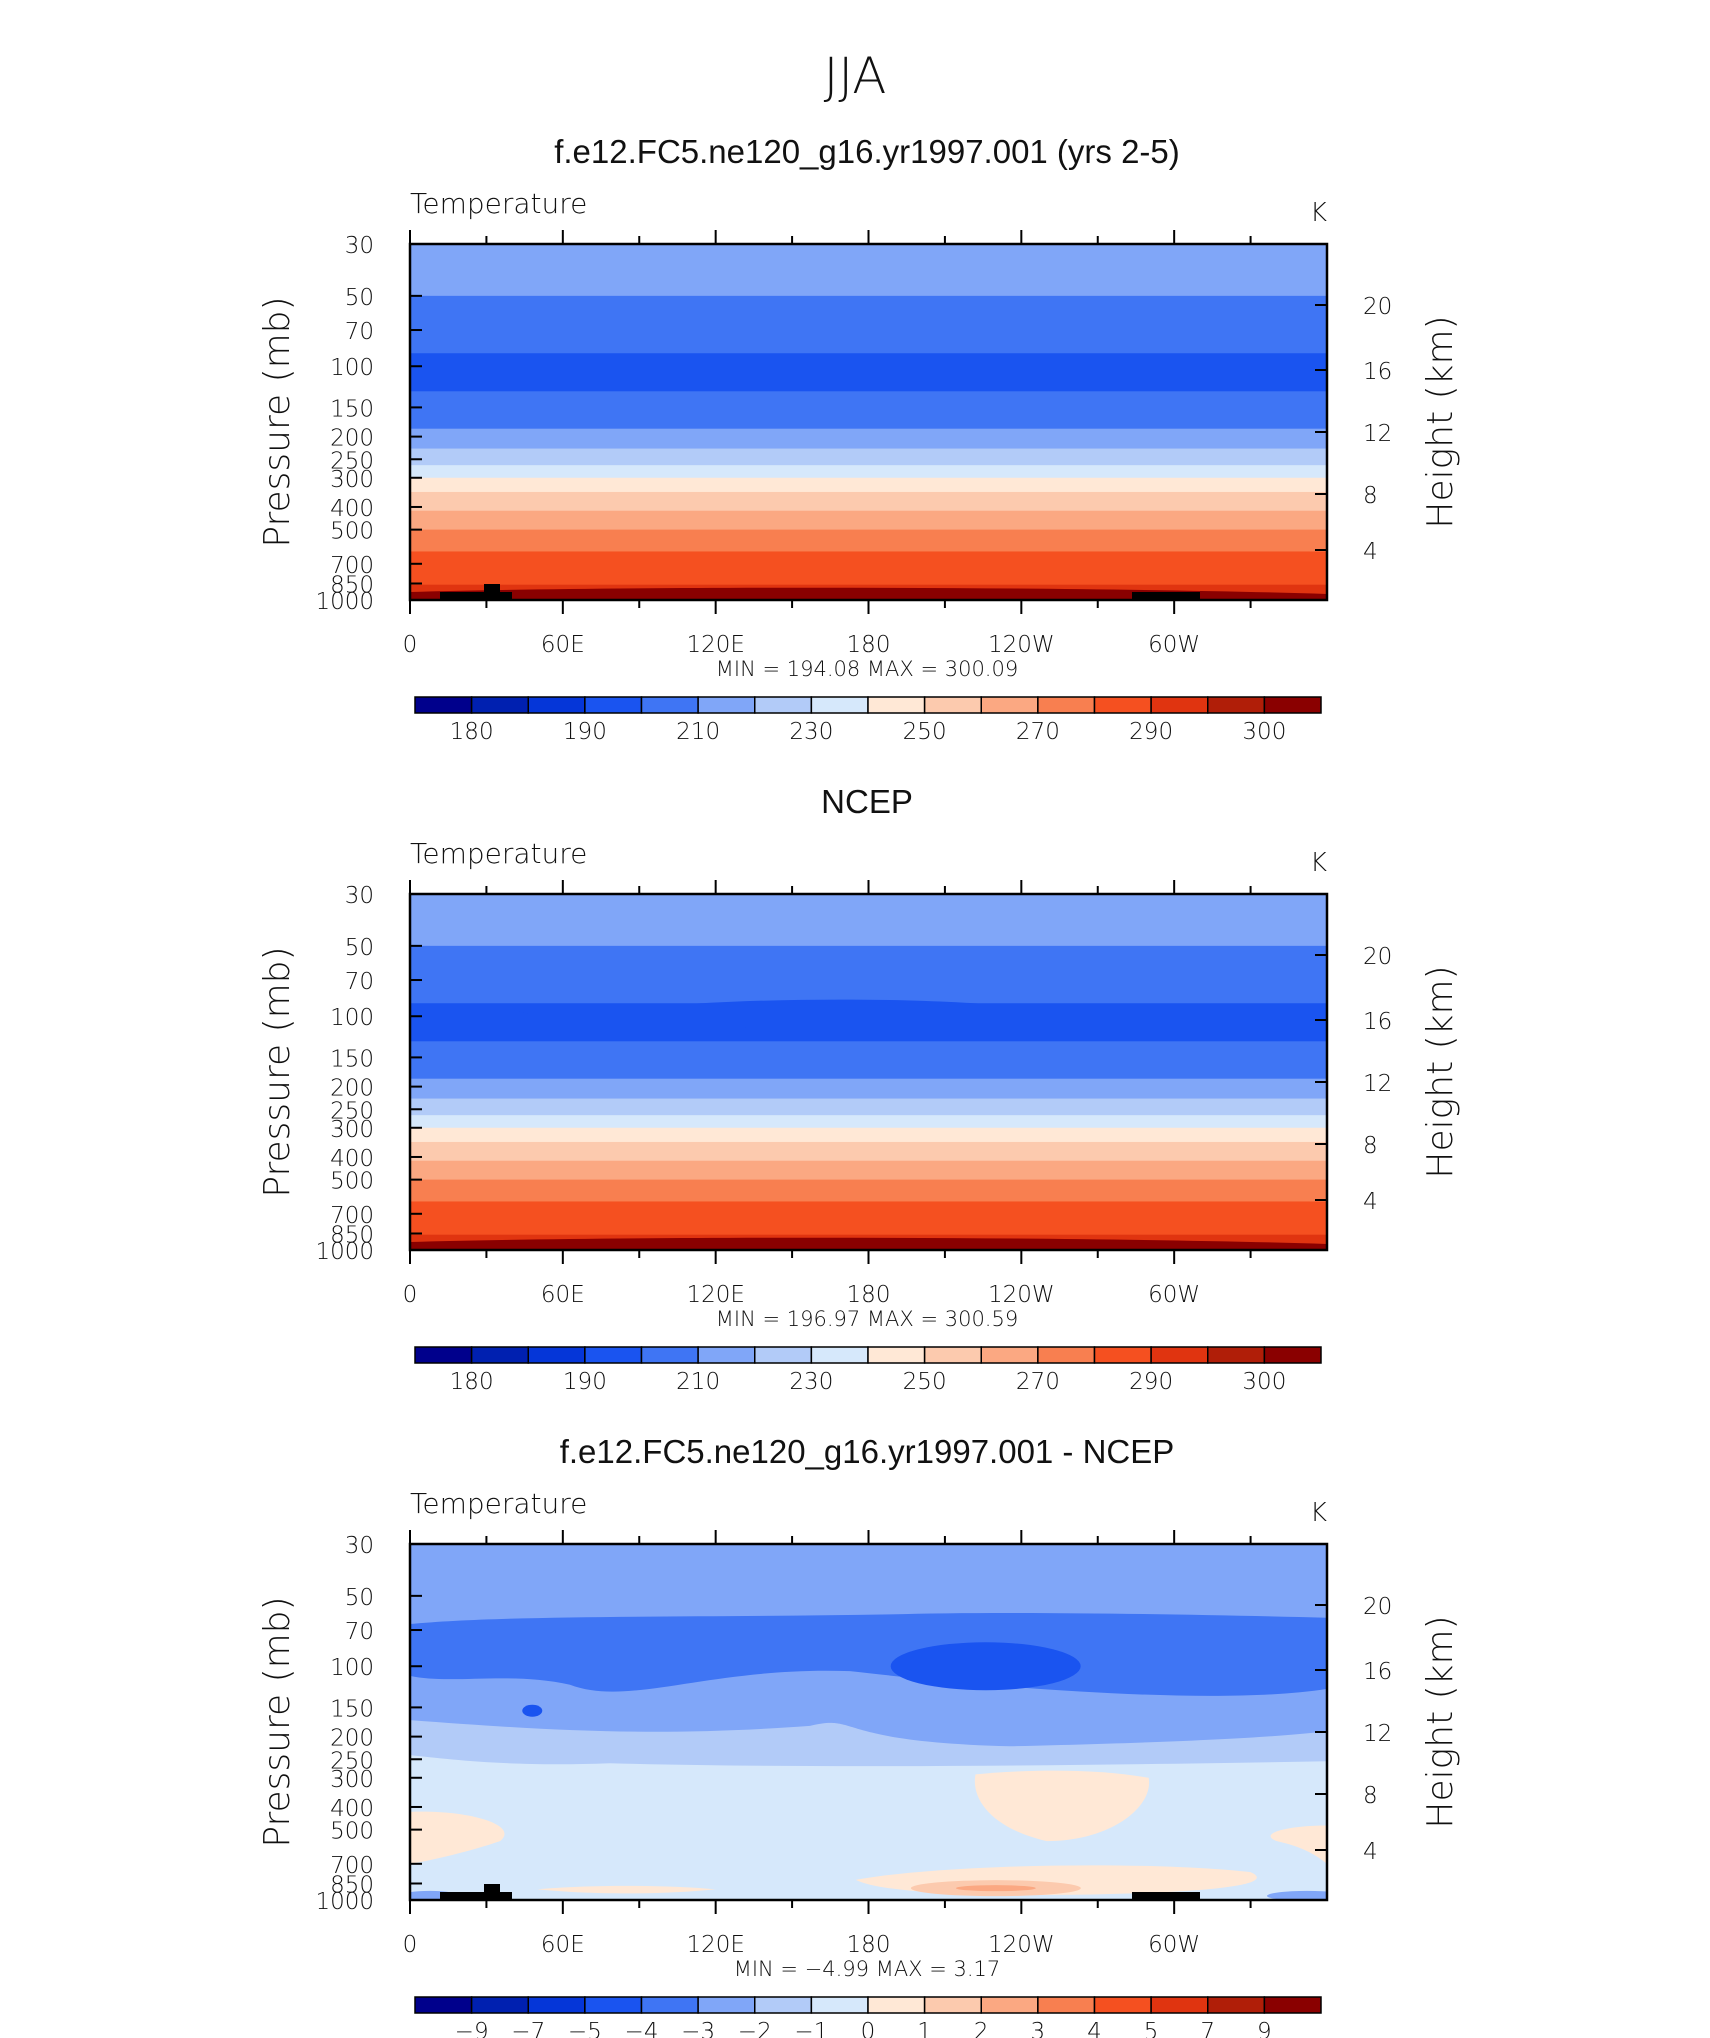 This screenshot has height=2038, width=1710. I want to click on pressure-tick-label: 850, so click(352, 1236).